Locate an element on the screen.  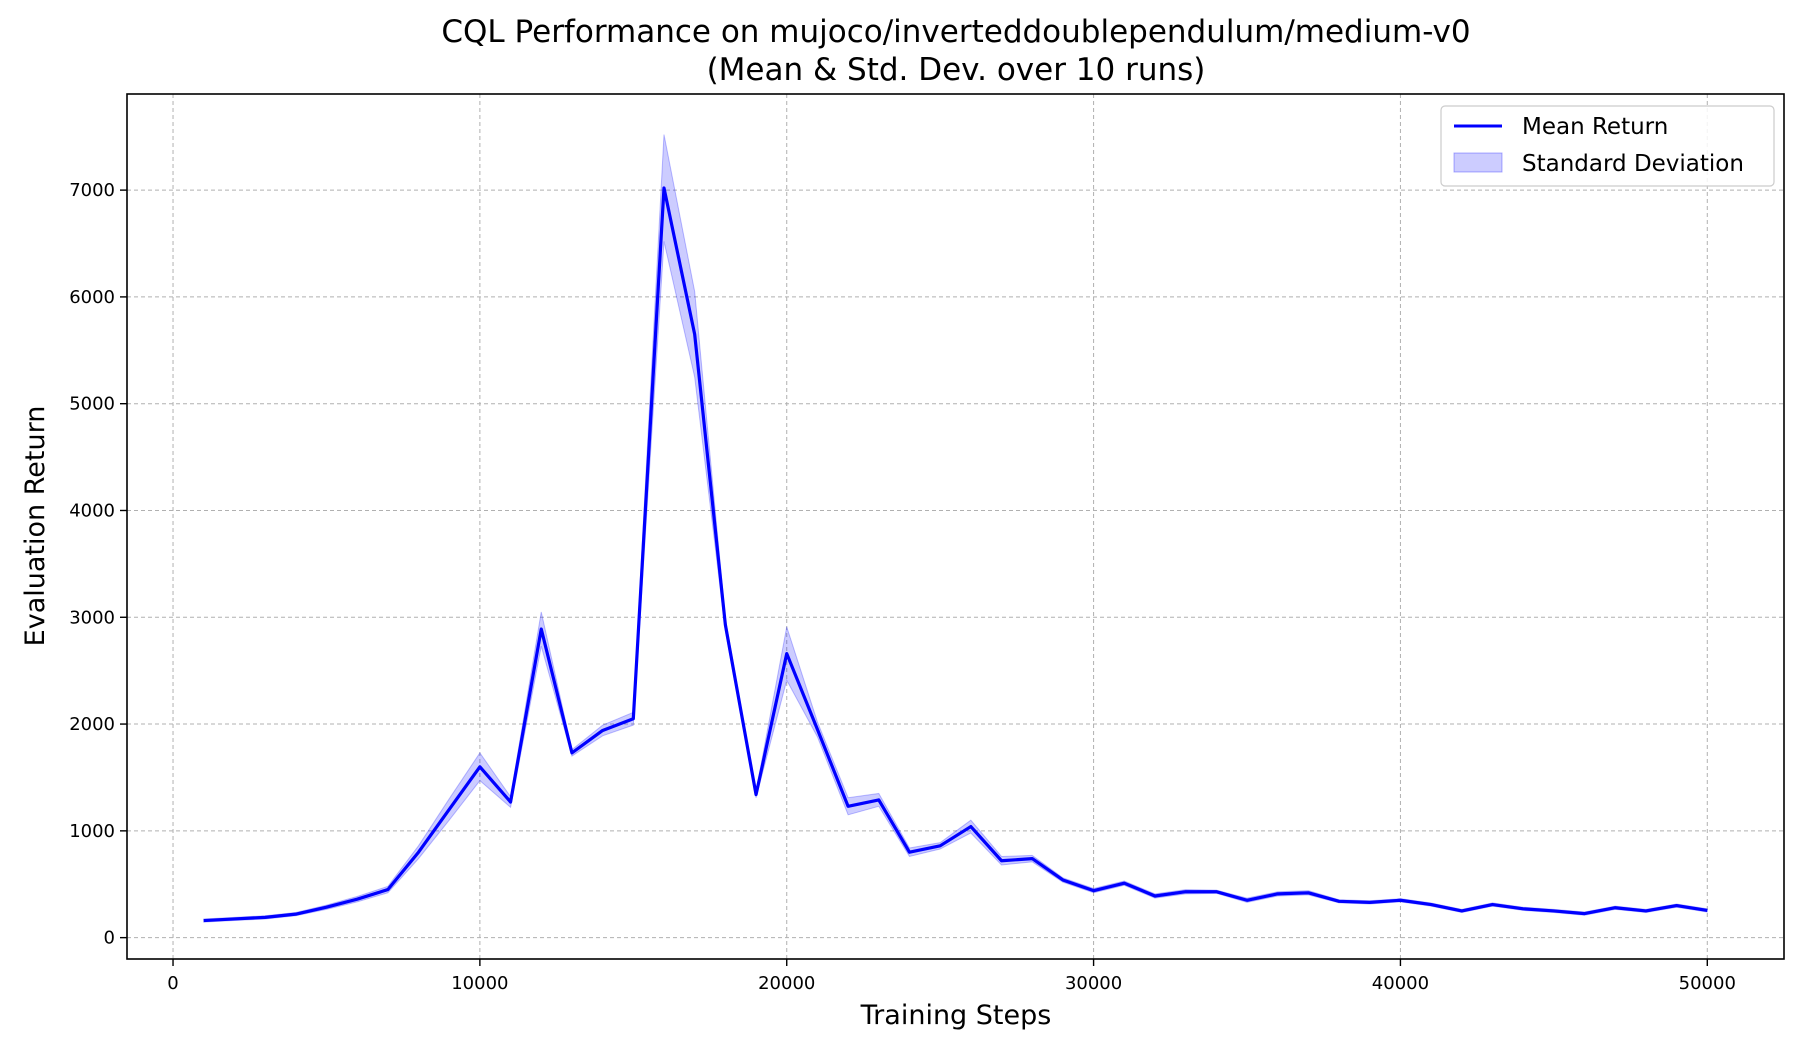
x-tick-label: 30000 is located at coordinates (1093, 983).